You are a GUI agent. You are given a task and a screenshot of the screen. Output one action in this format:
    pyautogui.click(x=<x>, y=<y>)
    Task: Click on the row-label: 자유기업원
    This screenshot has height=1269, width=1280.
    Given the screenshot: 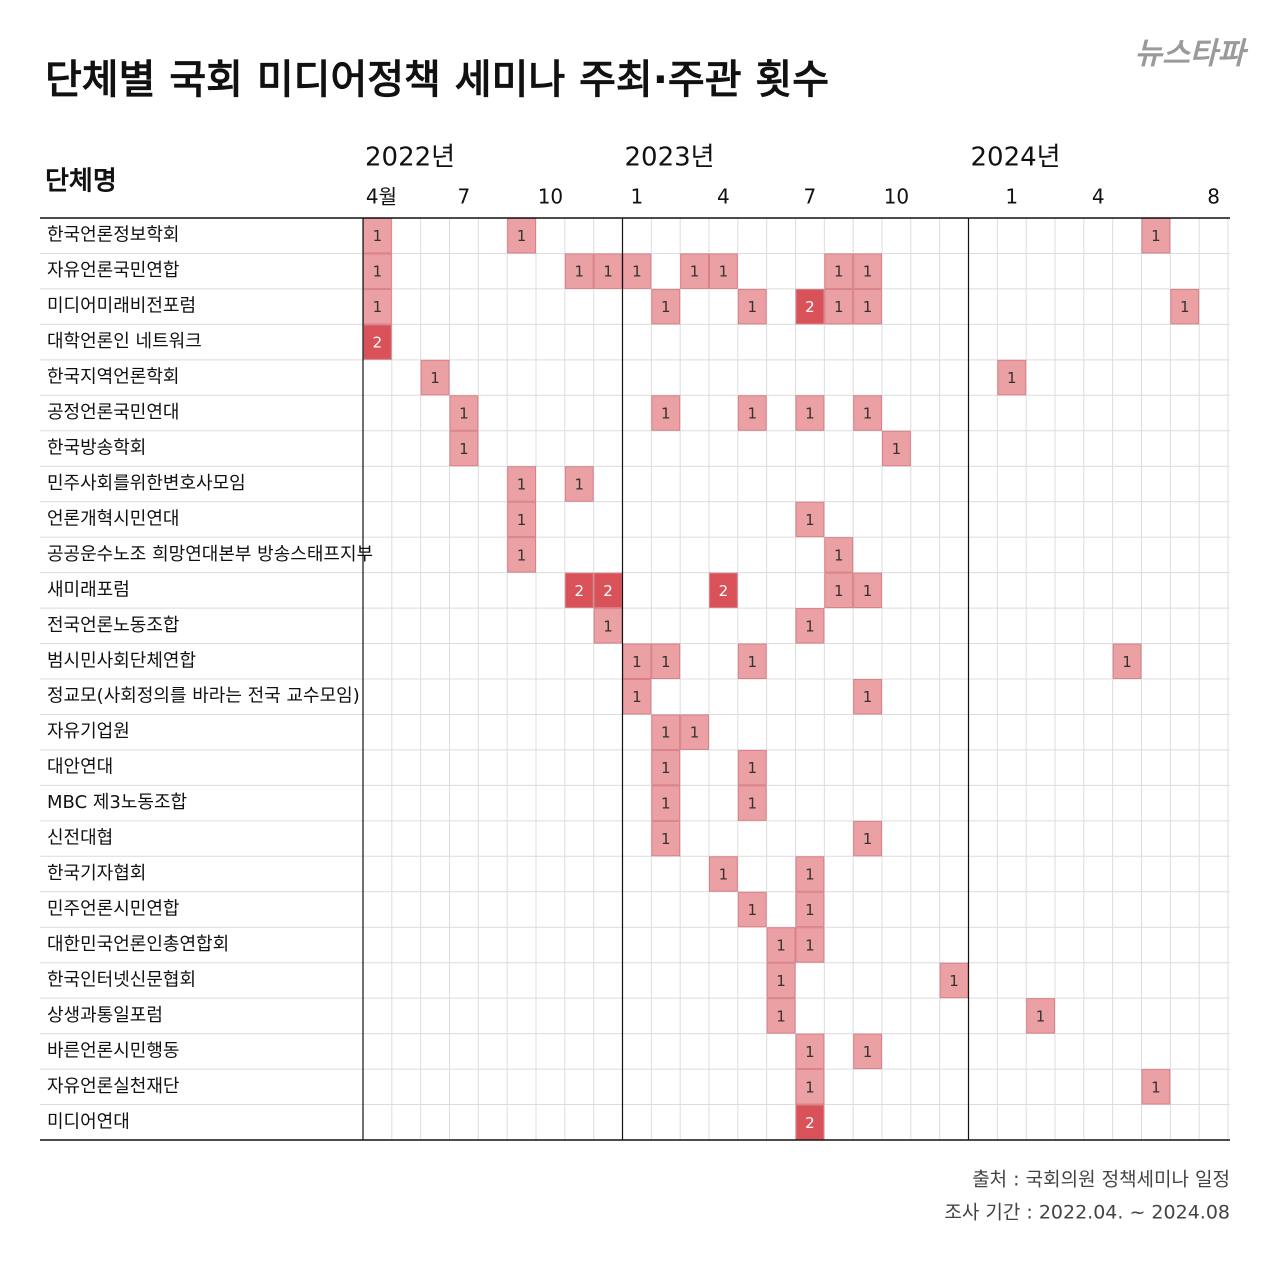 What is the action you would take?
    pyautogui.click(x=88, y=731)
    